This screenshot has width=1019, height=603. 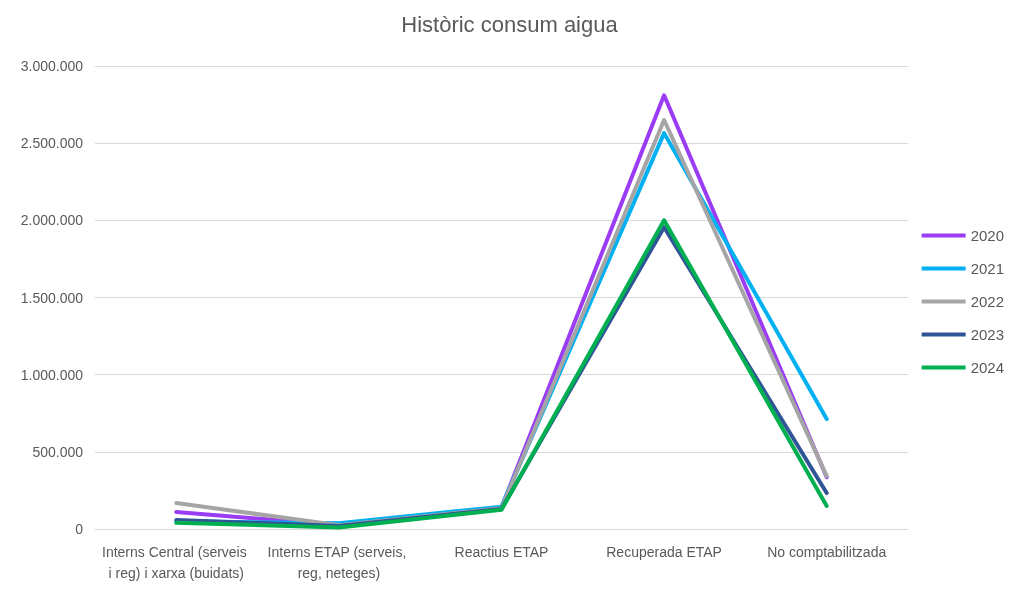 I want to click on y-tick-label: 1.500.000, so click(x=52, y=297).